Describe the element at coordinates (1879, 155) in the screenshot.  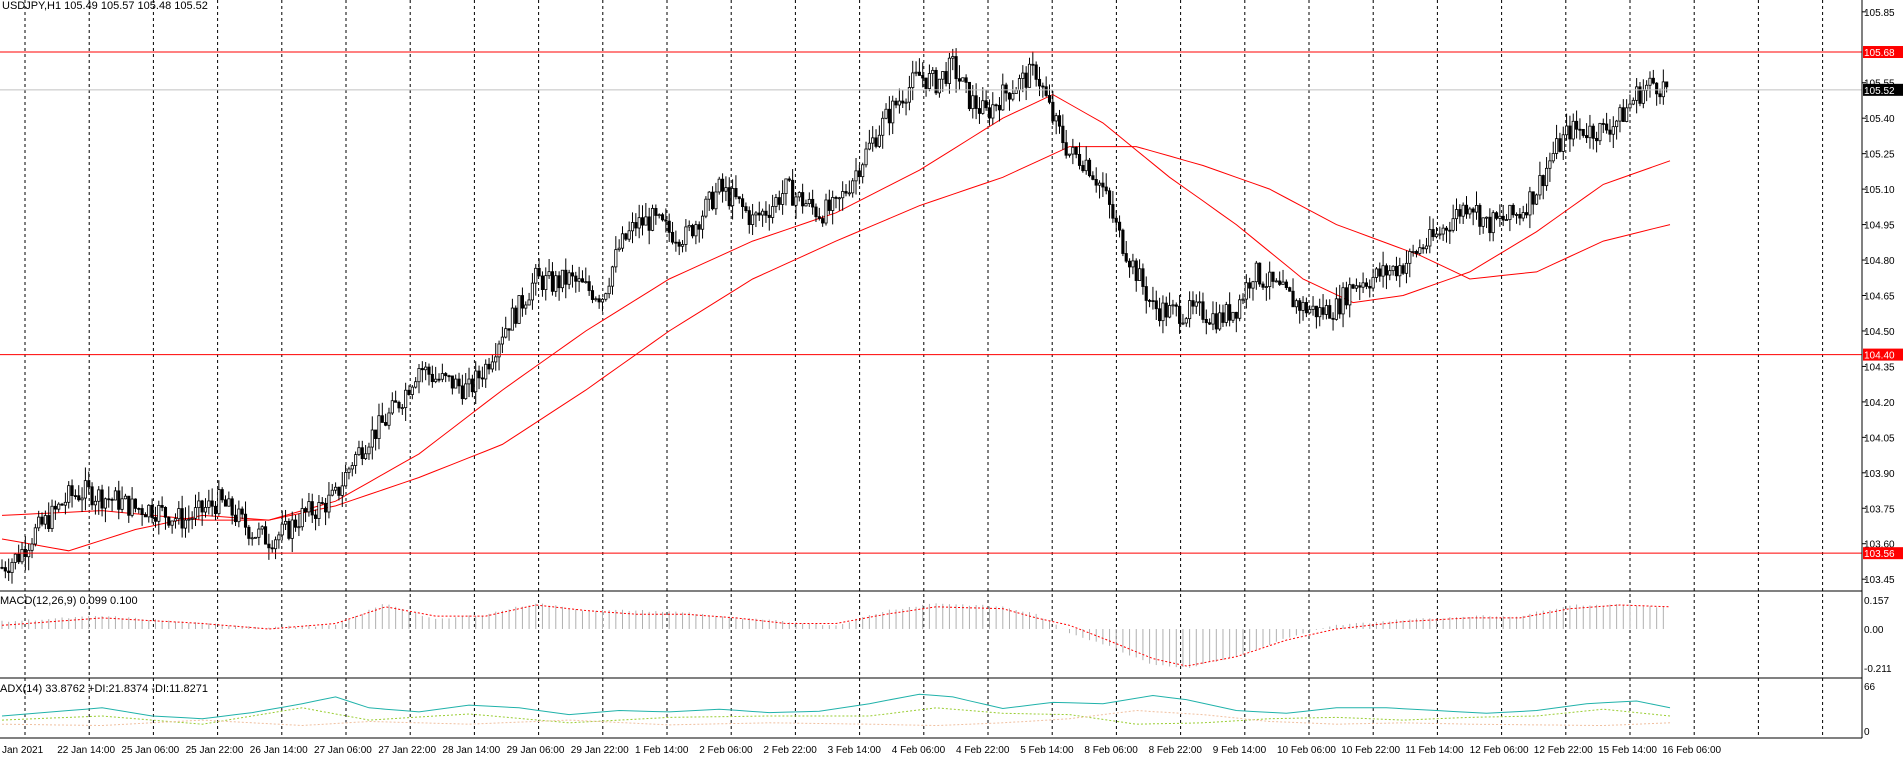
I see `price-tick-label: 105.25` at that location.